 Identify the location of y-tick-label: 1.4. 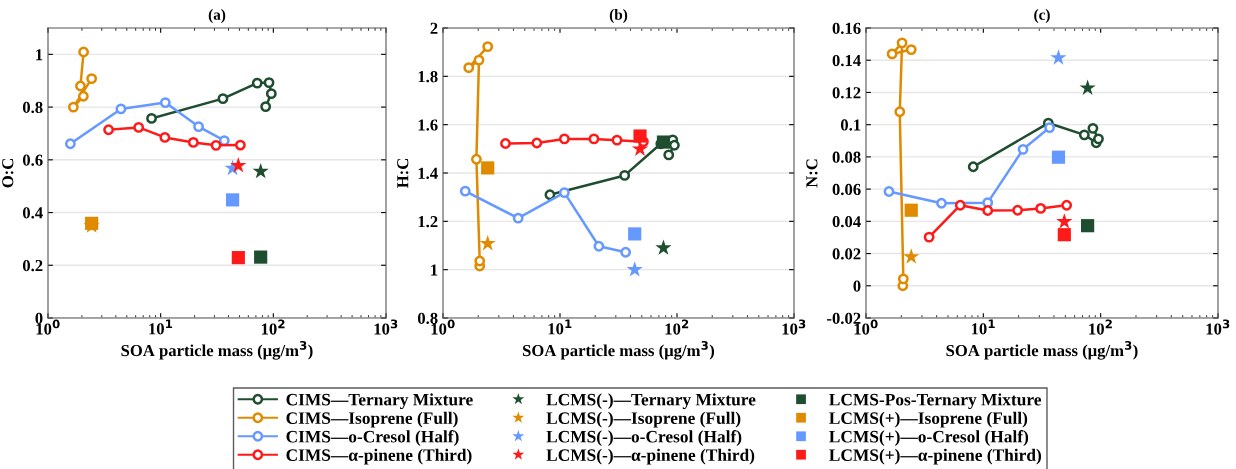
(428, 173).